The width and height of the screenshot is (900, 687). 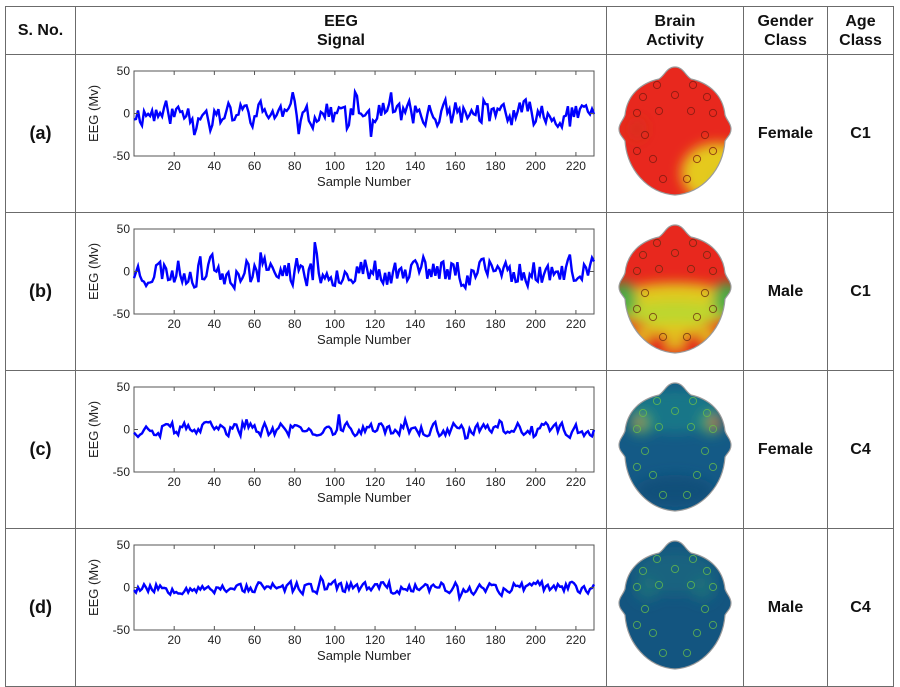 I want to click on row-label: (b), so click(x=40, y=291).